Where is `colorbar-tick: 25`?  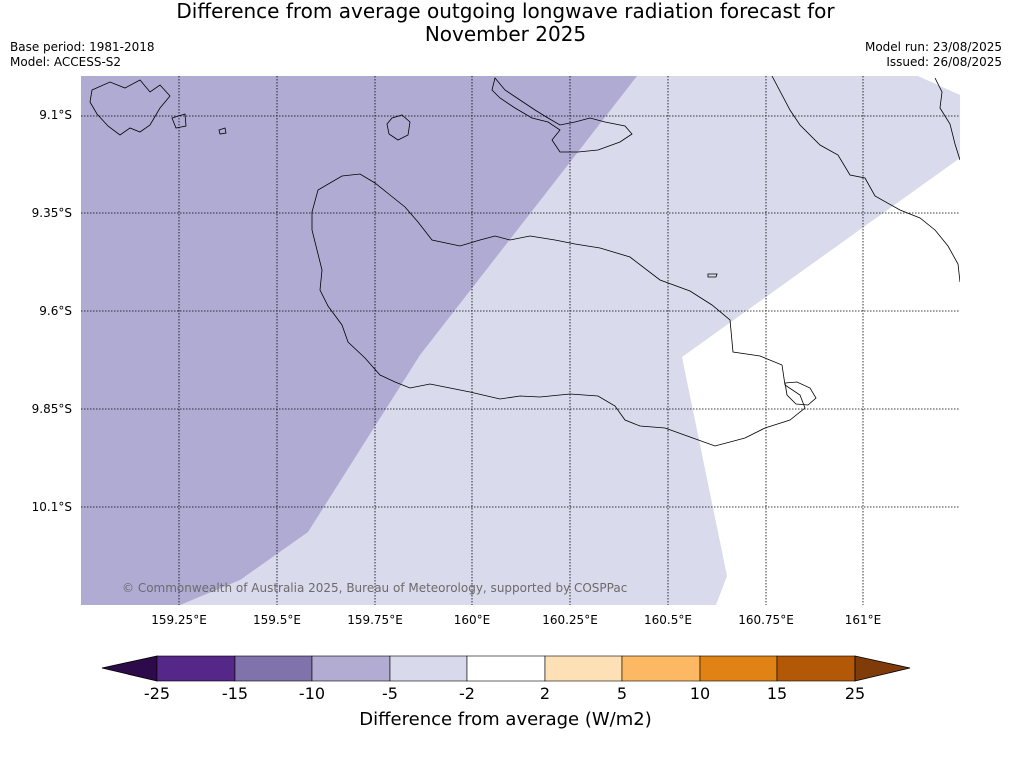
colorbar-tick: 25 is located at coordinates (855, 693).